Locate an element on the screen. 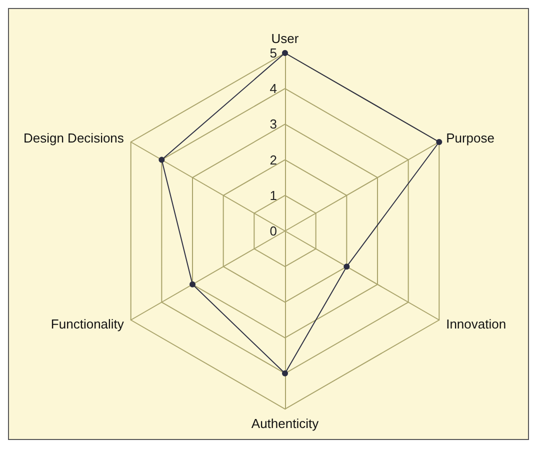  spoke-label: Authenticity is located at coordinates (285, 423).